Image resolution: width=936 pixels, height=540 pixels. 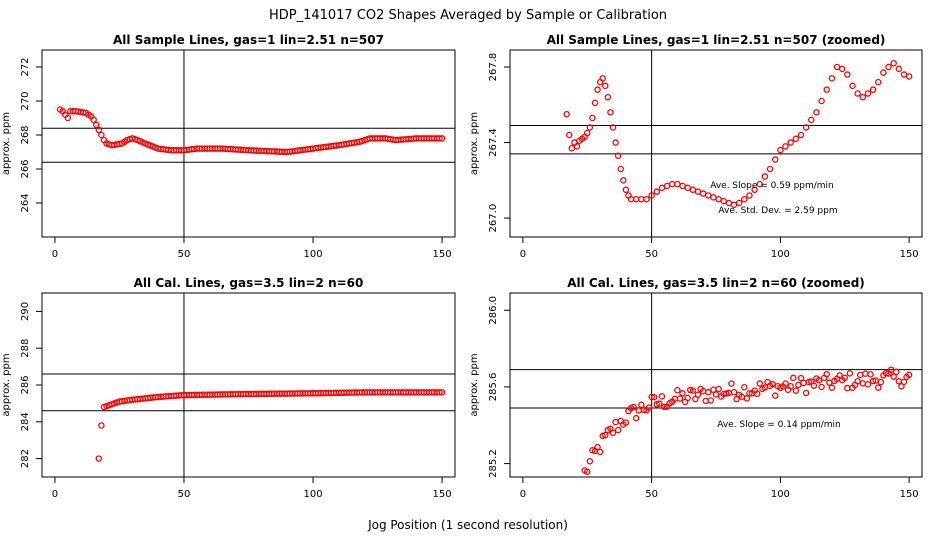 What do you see at coordinates (25, 168) in the screenshot?
I see `y-tick-label: 266` at bounding box center [25, 168].